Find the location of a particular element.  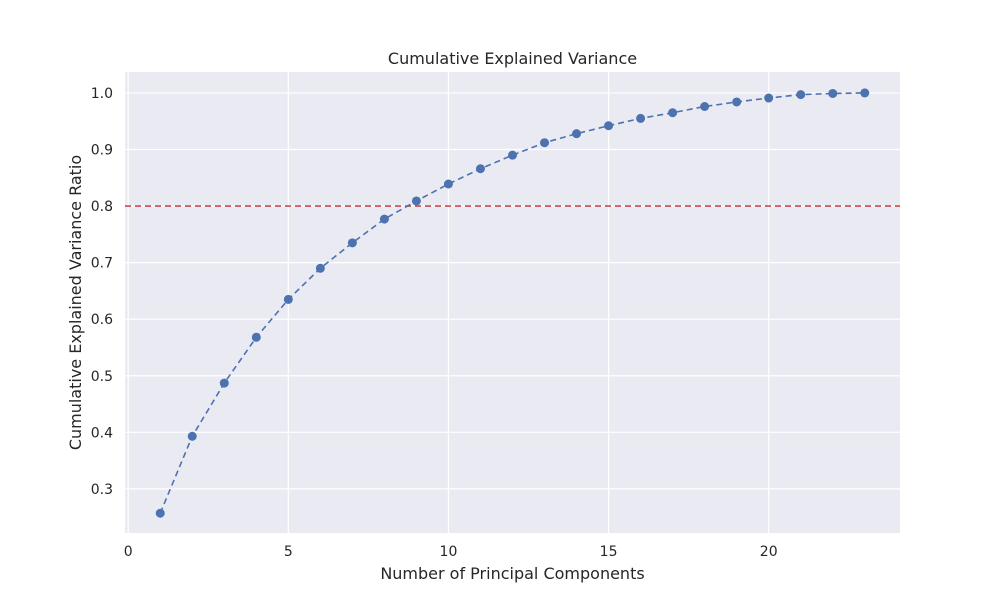

y-tick-label: 0.7 is located at coordinates (102, 264).